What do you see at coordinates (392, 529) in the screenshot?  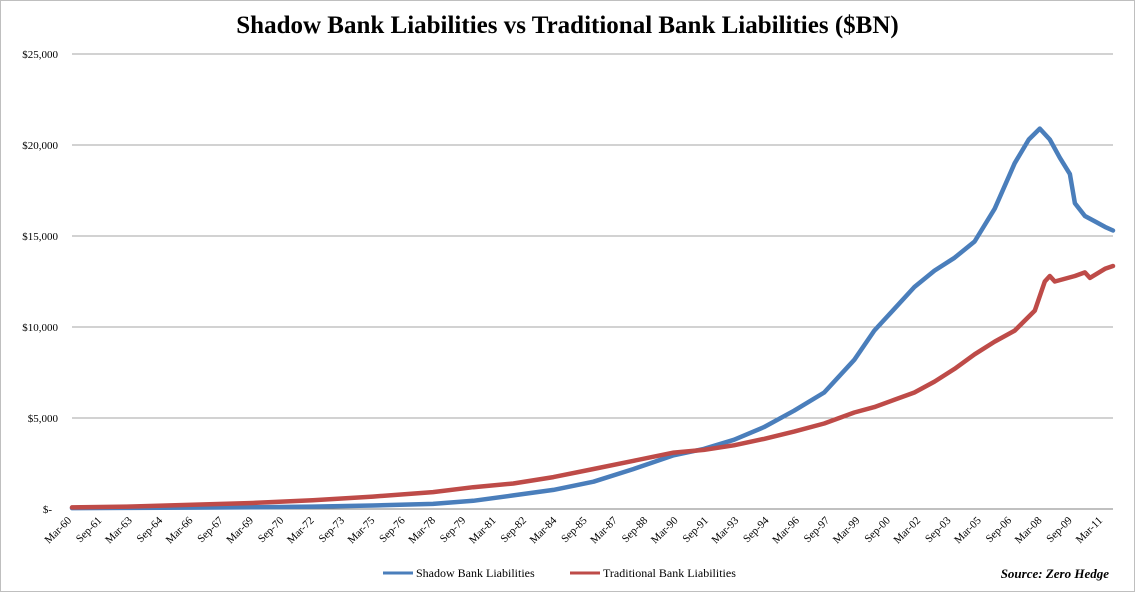 I see `x-tick-label: Sep-76` at bounding box center [392, 529].